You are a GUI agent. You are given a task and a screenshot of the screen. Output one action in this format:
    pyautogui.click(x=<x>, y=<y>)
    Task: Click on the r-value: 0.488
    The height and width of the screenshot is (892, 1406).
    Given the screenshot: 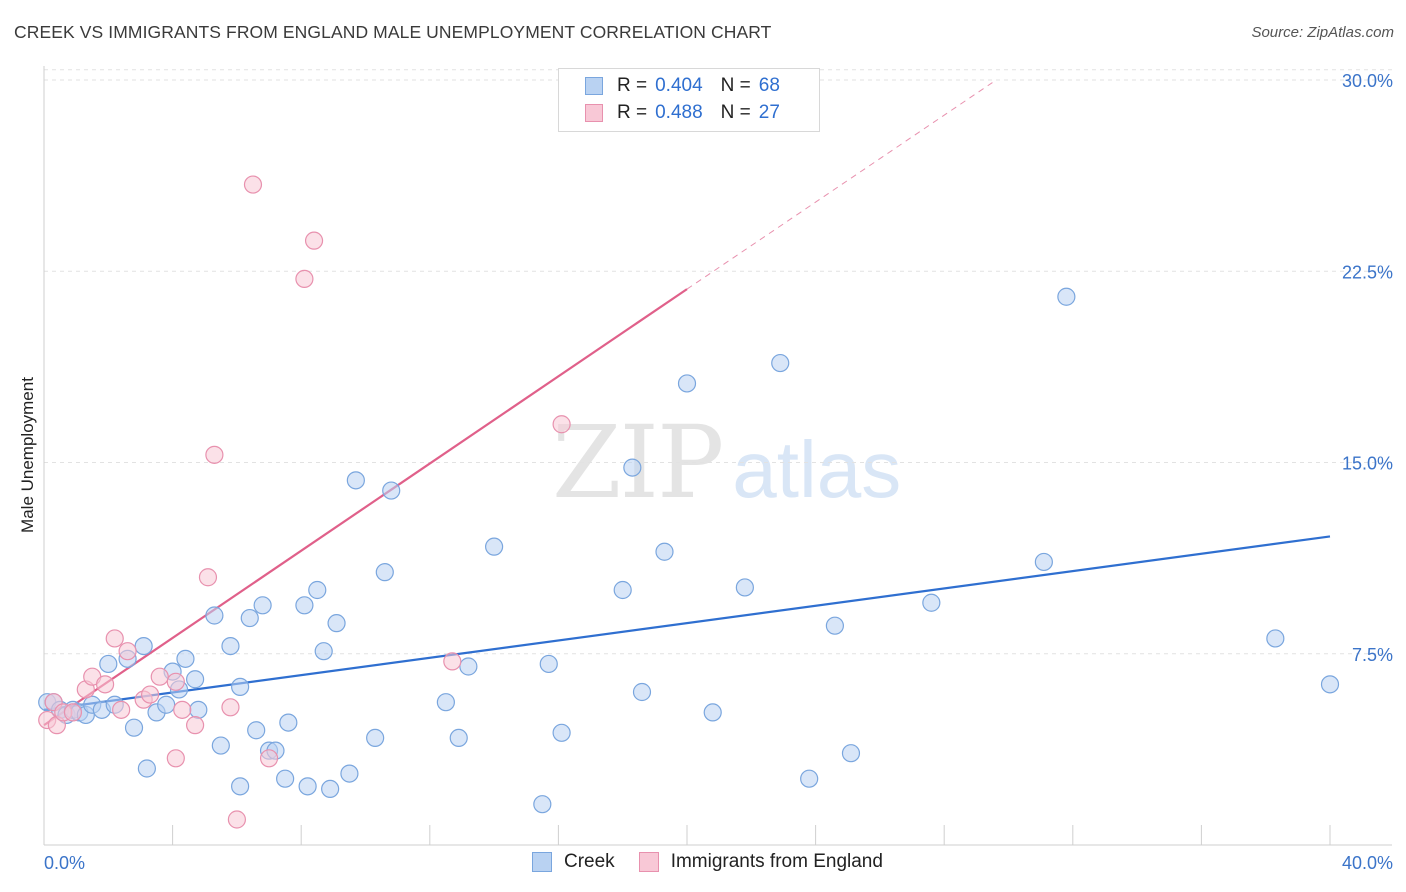 What is the action you would take?
    pyautogui.click(x=679, y=112)
    